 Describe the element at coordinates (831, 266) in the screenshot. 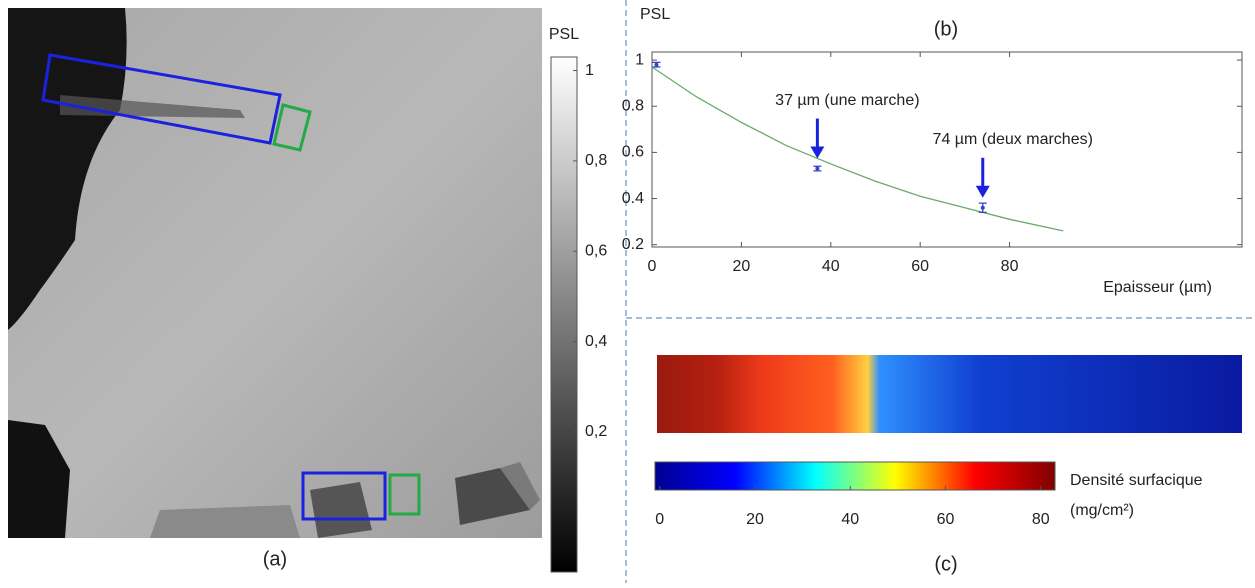

I see `x-tick-label: 40` at that location.